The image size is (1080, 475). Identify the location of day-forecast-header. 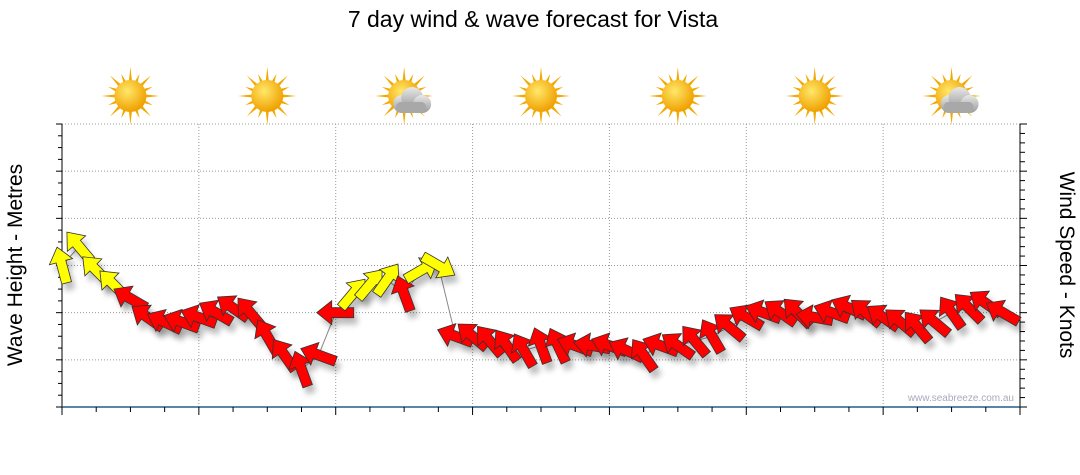
(541, 96).